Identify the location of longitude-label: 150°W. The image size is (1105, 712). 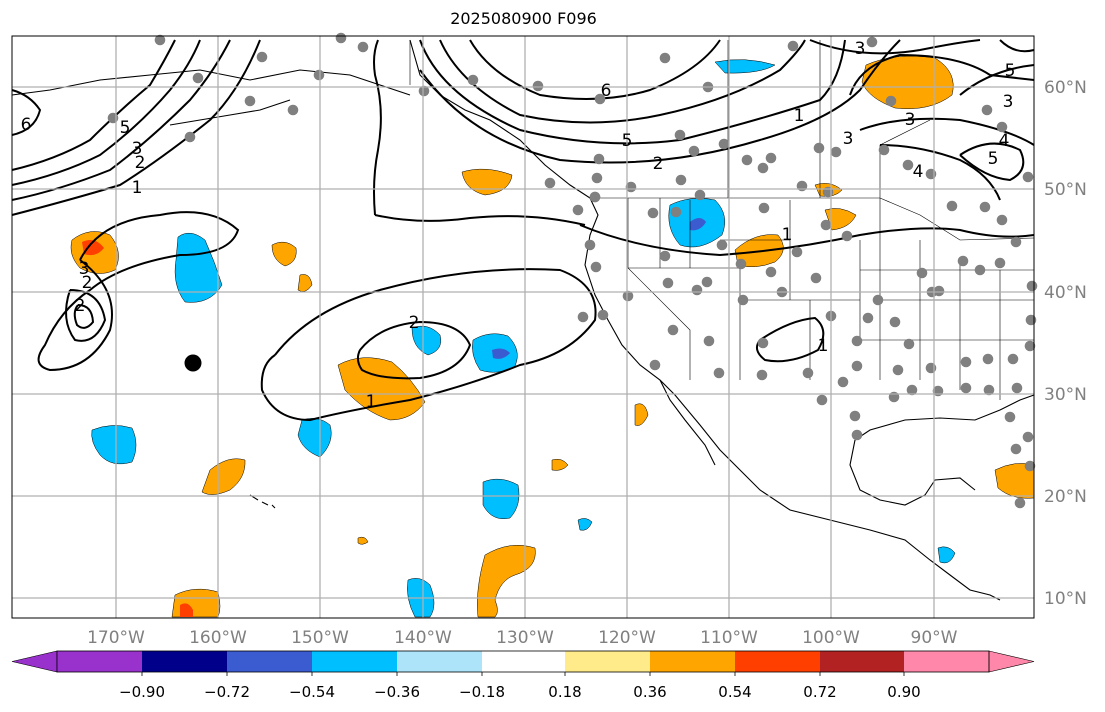
(320, 638).